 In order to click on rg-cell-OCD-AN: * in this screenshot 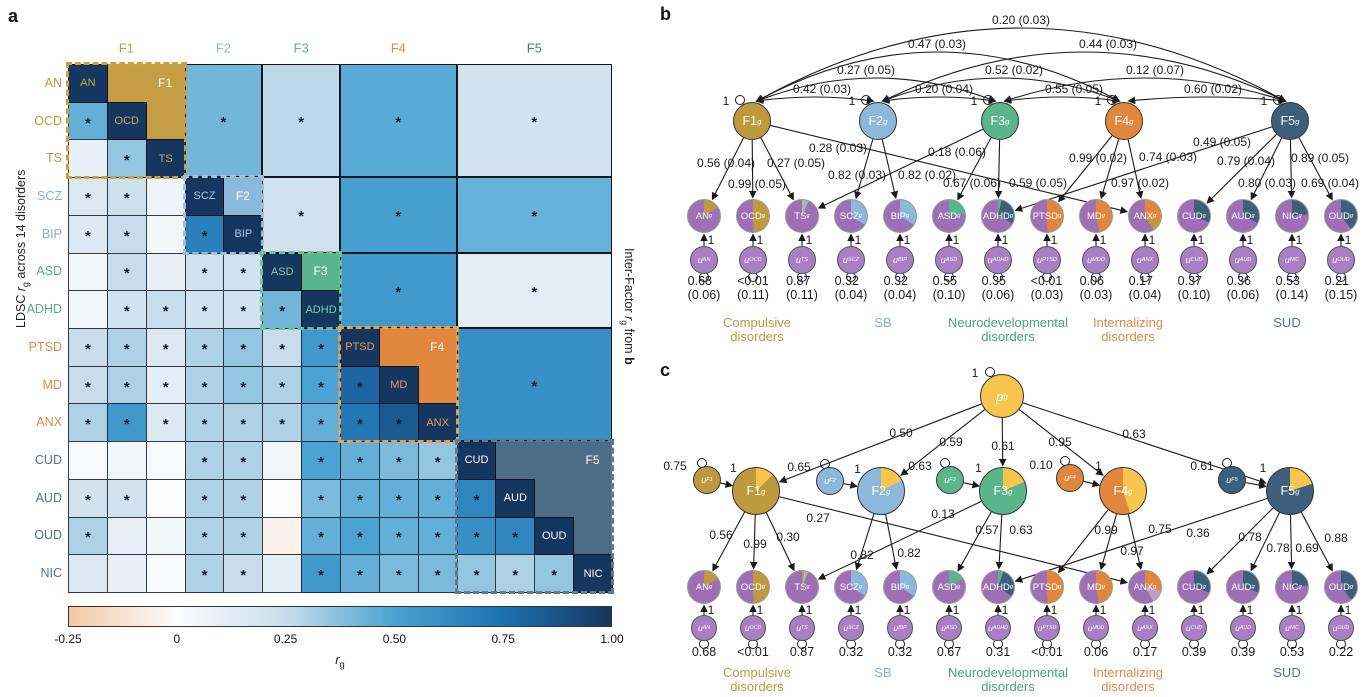, I will do `click(88, 121)`.